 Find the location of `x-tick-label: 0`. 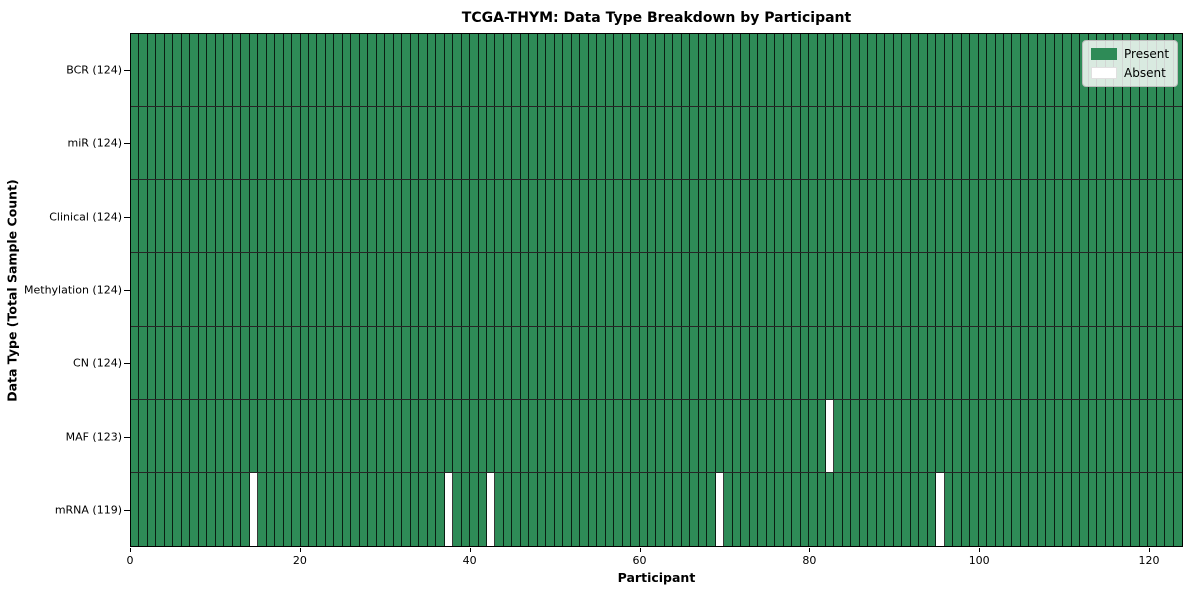

x-tick-label: 0 is located at coordinates (130, 560).